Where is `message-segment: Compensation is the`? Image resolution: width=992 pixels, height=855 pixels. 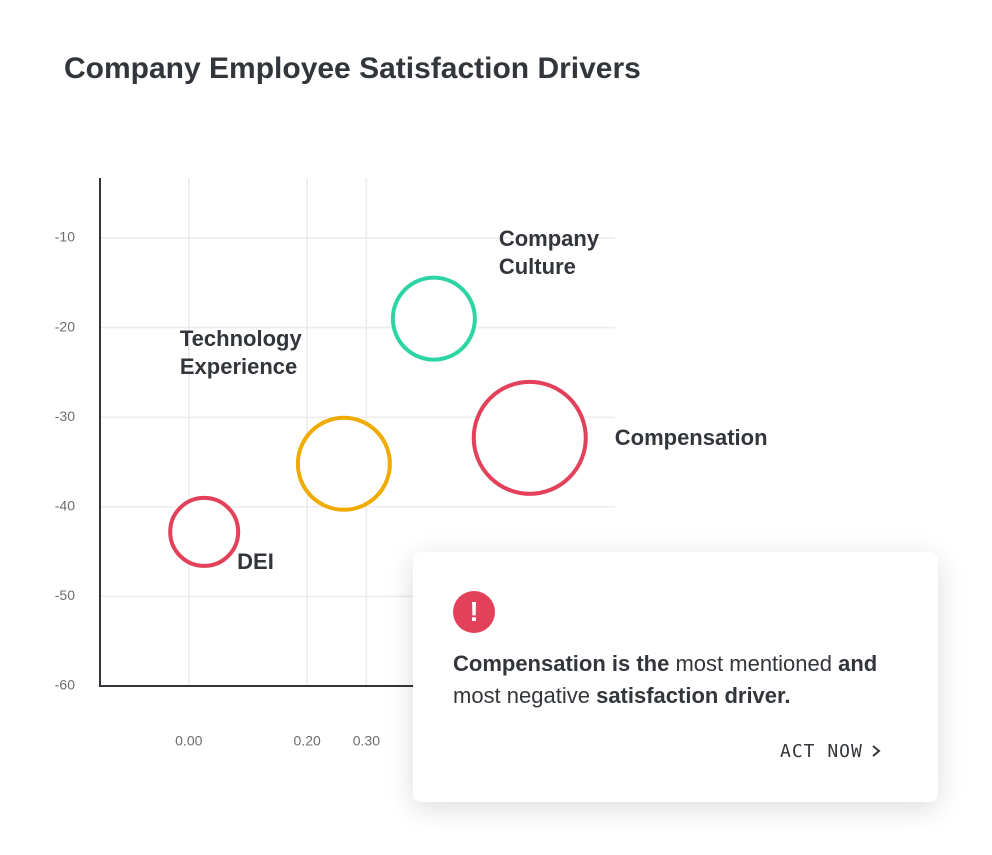 message-segment: Compensation is the is located at coordinates (561, 663).